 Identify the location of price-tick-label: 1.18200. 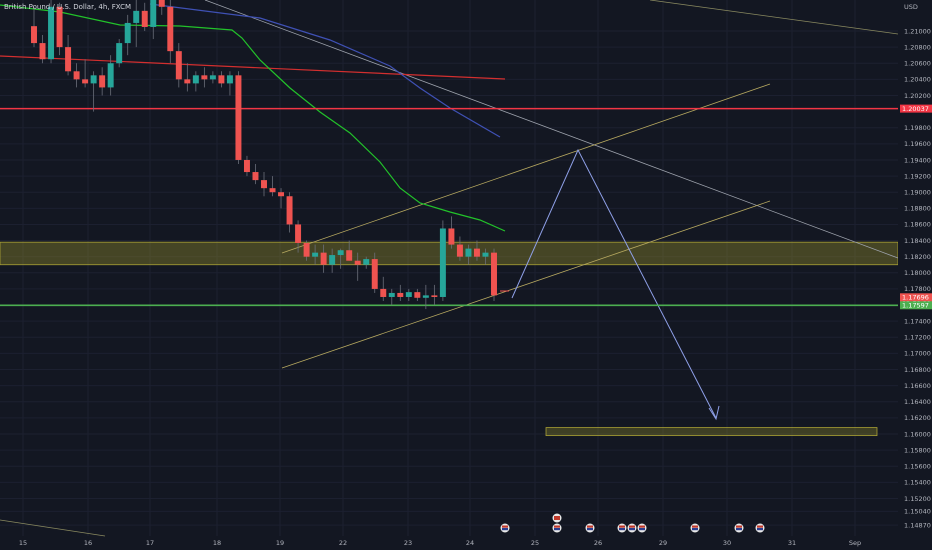
(917, 257).